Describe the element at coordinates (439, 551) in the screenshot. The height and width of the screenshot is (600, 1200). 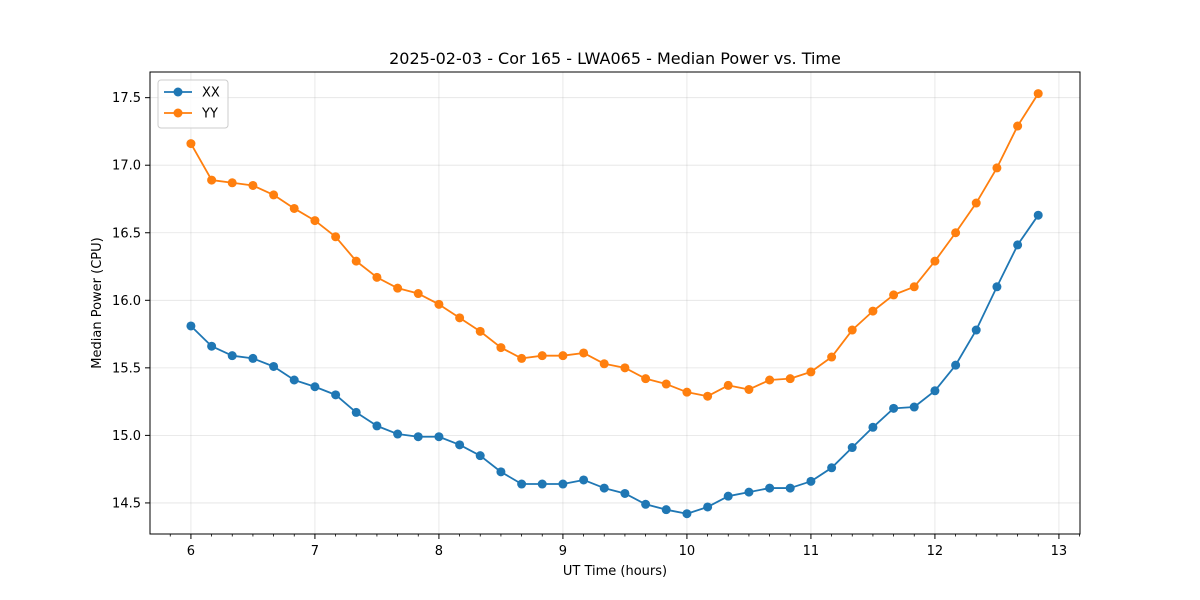
I see `x-tick-label: 8` at that location.